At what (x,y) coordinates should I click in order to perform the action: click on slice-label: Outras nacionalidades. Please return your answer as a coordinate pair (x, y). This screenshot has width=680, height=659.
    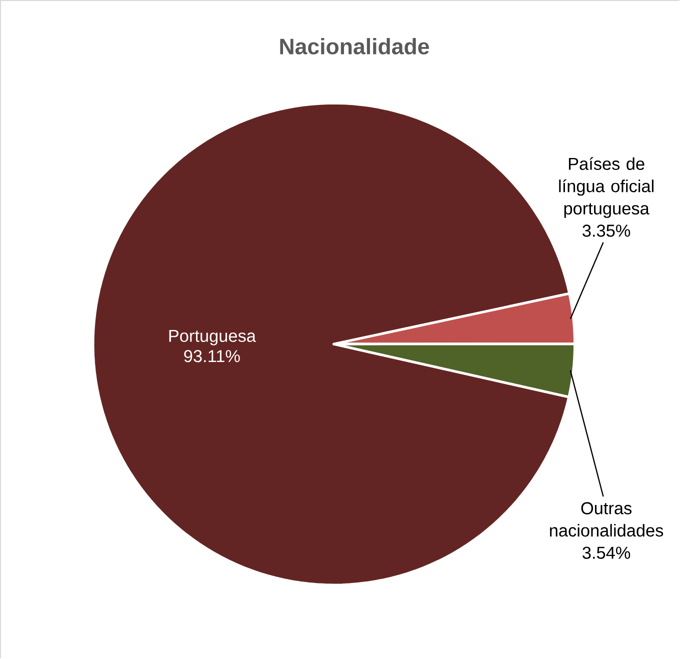
    Looking at the image, I should click on (607, 519).